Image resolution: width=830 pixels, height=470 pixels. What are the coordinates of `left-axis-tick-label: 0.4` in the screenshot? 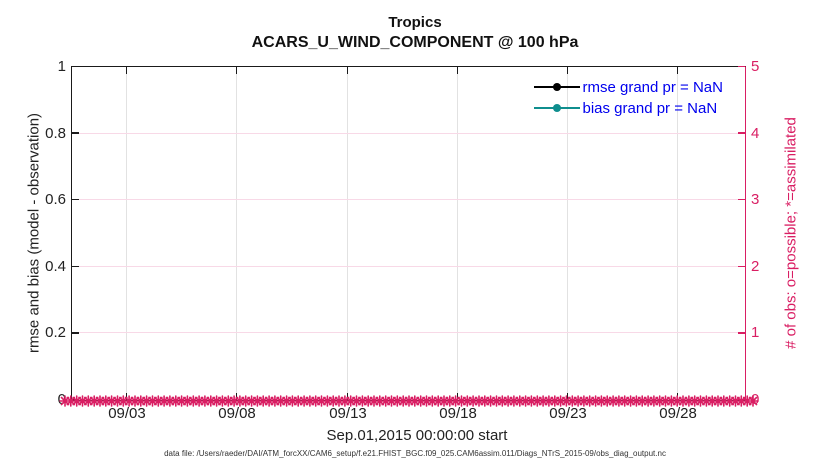 It's located at (55, 266).